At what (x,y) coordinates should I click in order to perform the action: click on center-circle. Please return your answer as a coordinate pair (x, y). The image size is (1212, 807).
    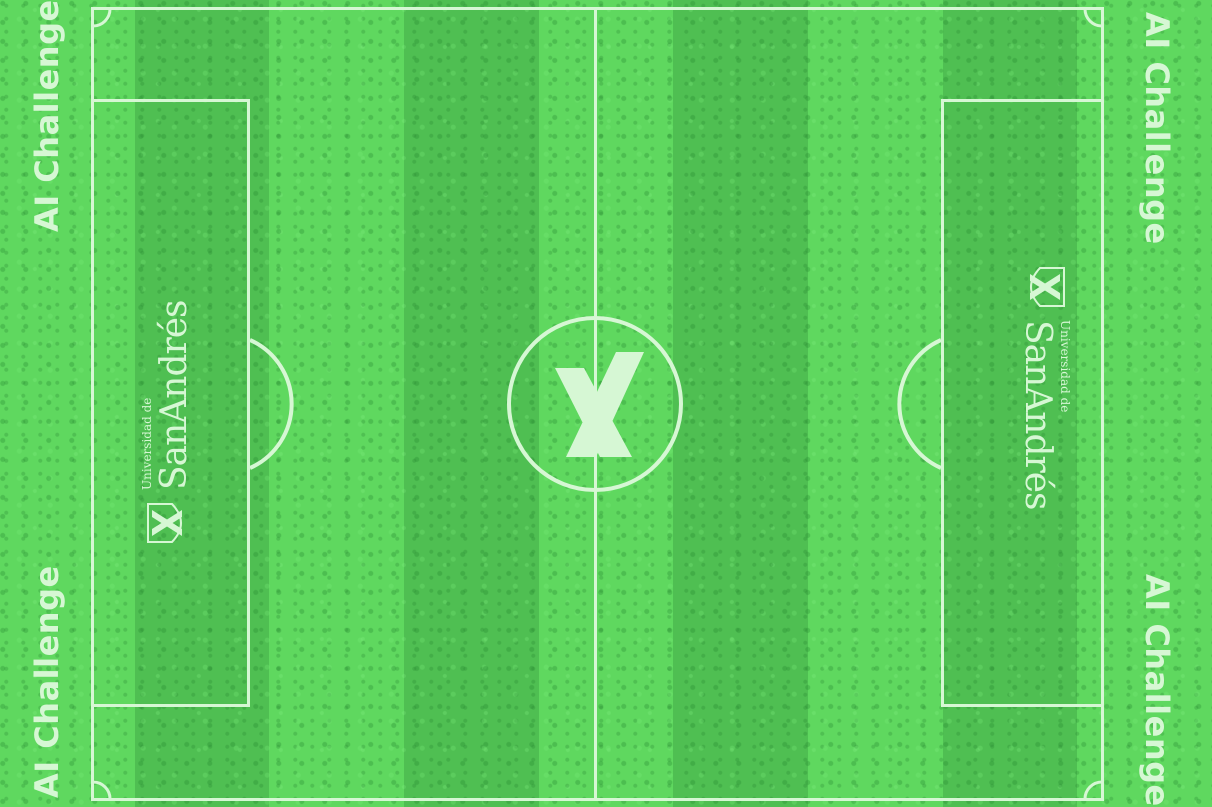
    Looking at the image, I should click on (595, 404).